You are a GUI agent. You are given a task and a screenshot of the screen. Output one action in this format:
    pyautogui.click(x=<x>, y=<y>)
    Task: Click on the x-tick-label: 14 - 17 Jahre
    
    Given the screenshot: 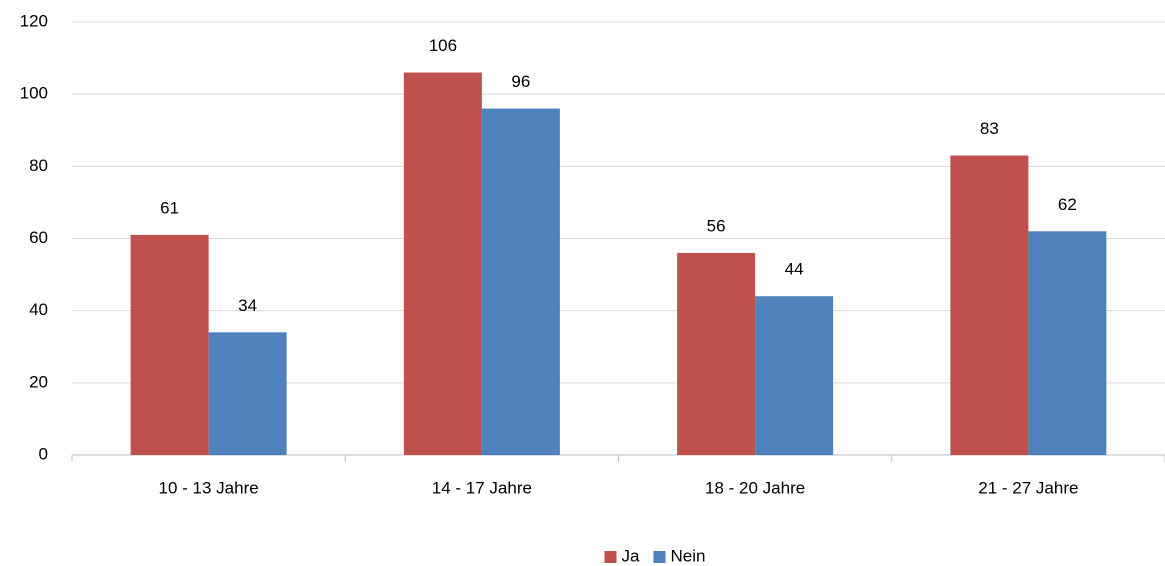 What is the action you would take?
    pyautogui.click(x=482, y=487)
    